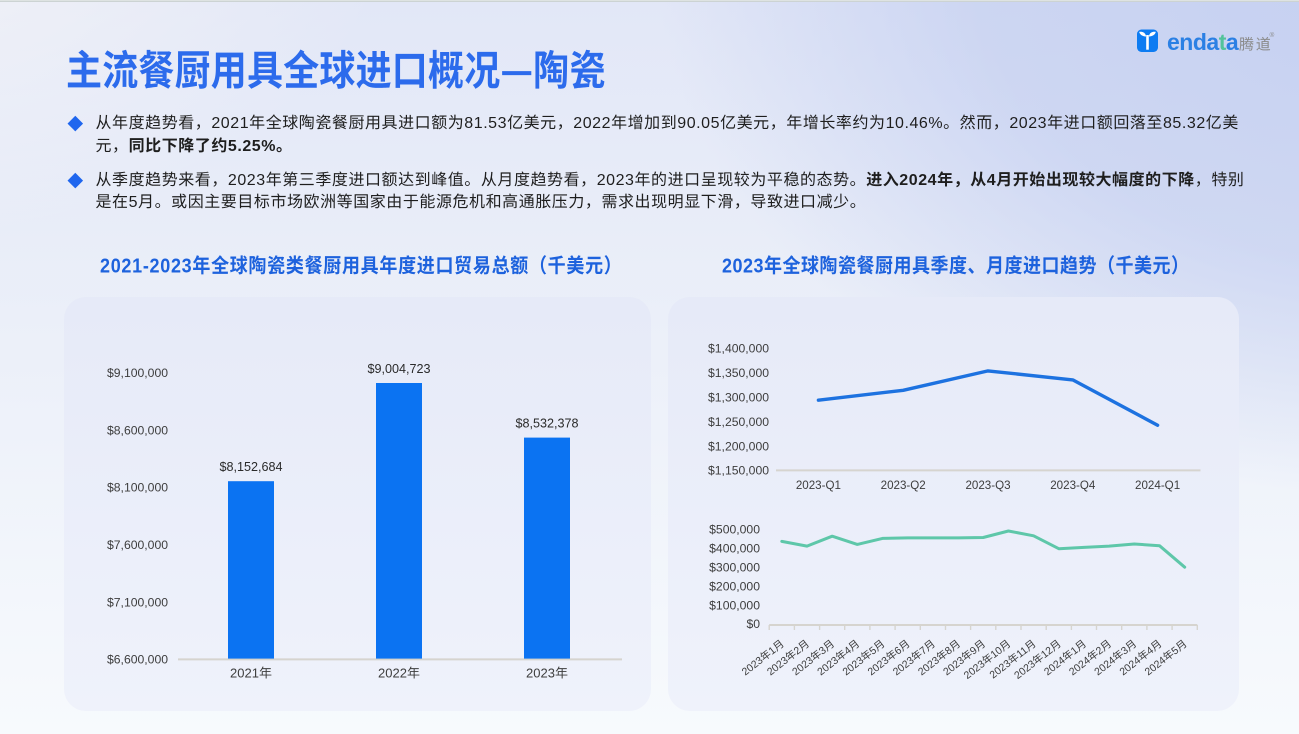 The height and width of the screenshot is (734, 1299). What do you see at coordinates (818, 485) in the screenshot?
I see `svg-text: 2023-Q1` at bounding box center [818, 485].